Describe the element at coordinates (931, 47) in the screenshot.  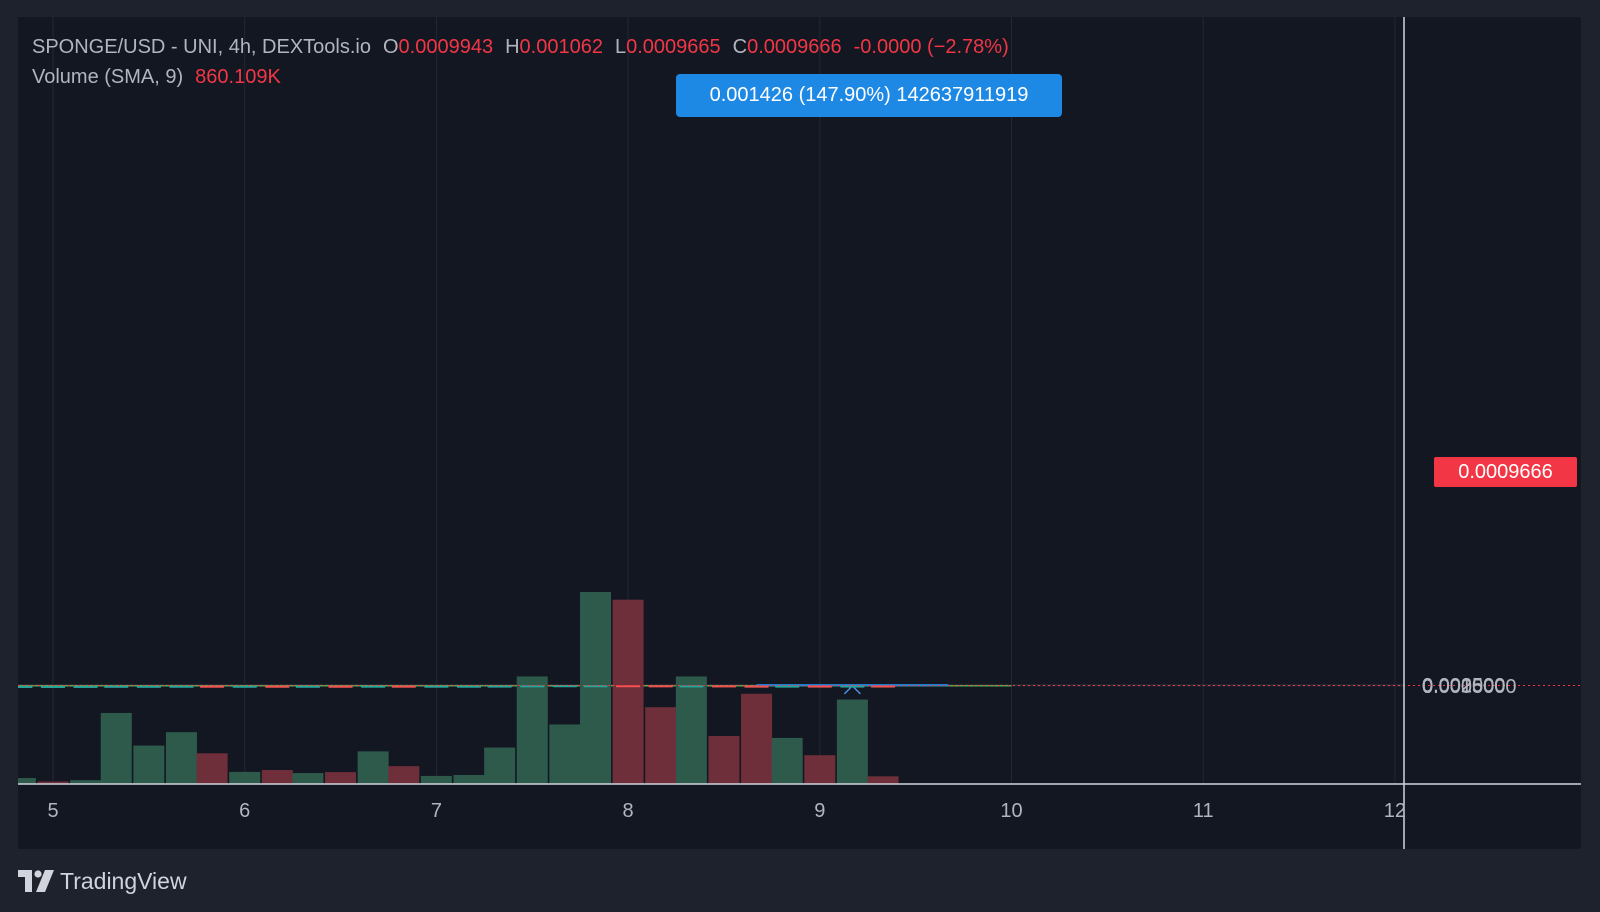
I see `change-value: -0.0000 (−2.78%)` at that location.